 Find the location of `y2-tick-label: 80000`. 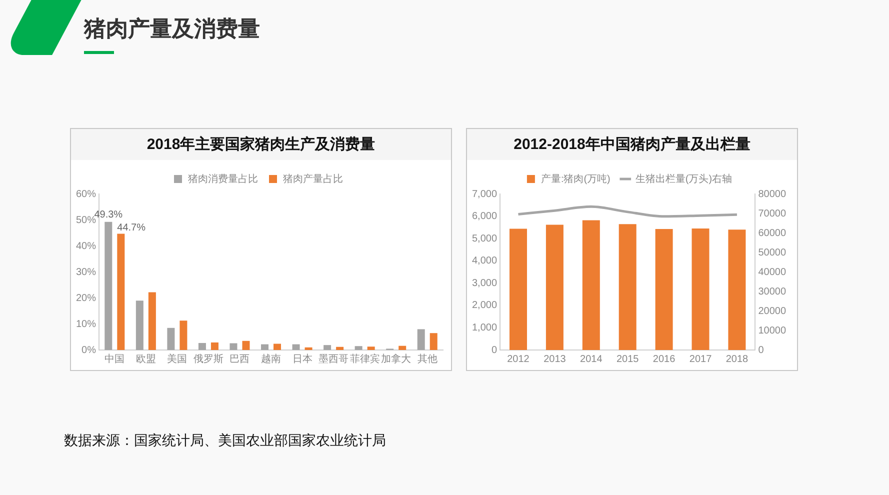

y2-tick-label: 80000 is located at coordinates (772, 194).